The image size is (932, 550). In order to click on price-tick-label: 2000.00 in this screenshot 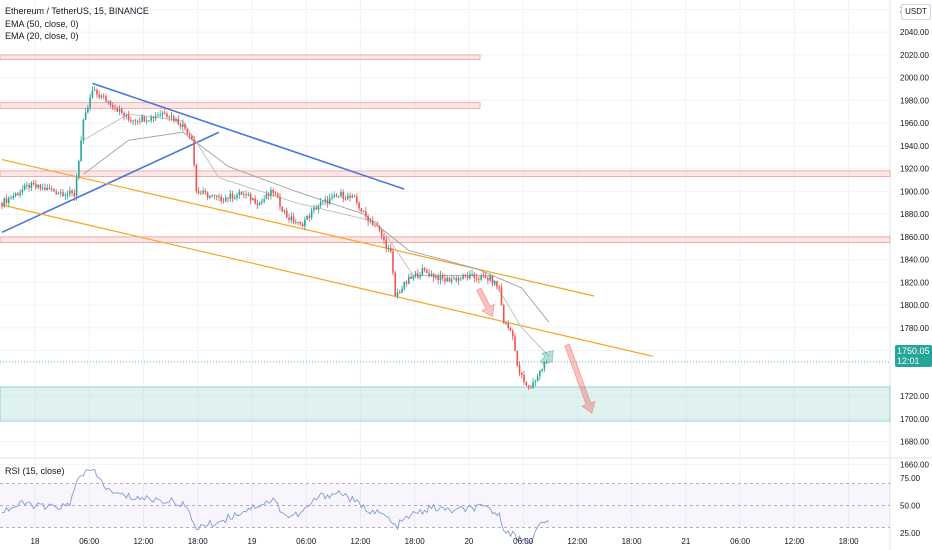, I will do `click(914, 78)`.